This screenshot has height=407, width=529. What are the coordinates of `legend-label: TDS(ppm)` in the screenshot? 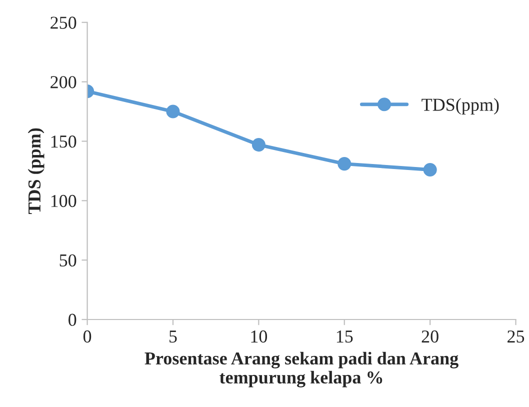 It's located at (460, 106).